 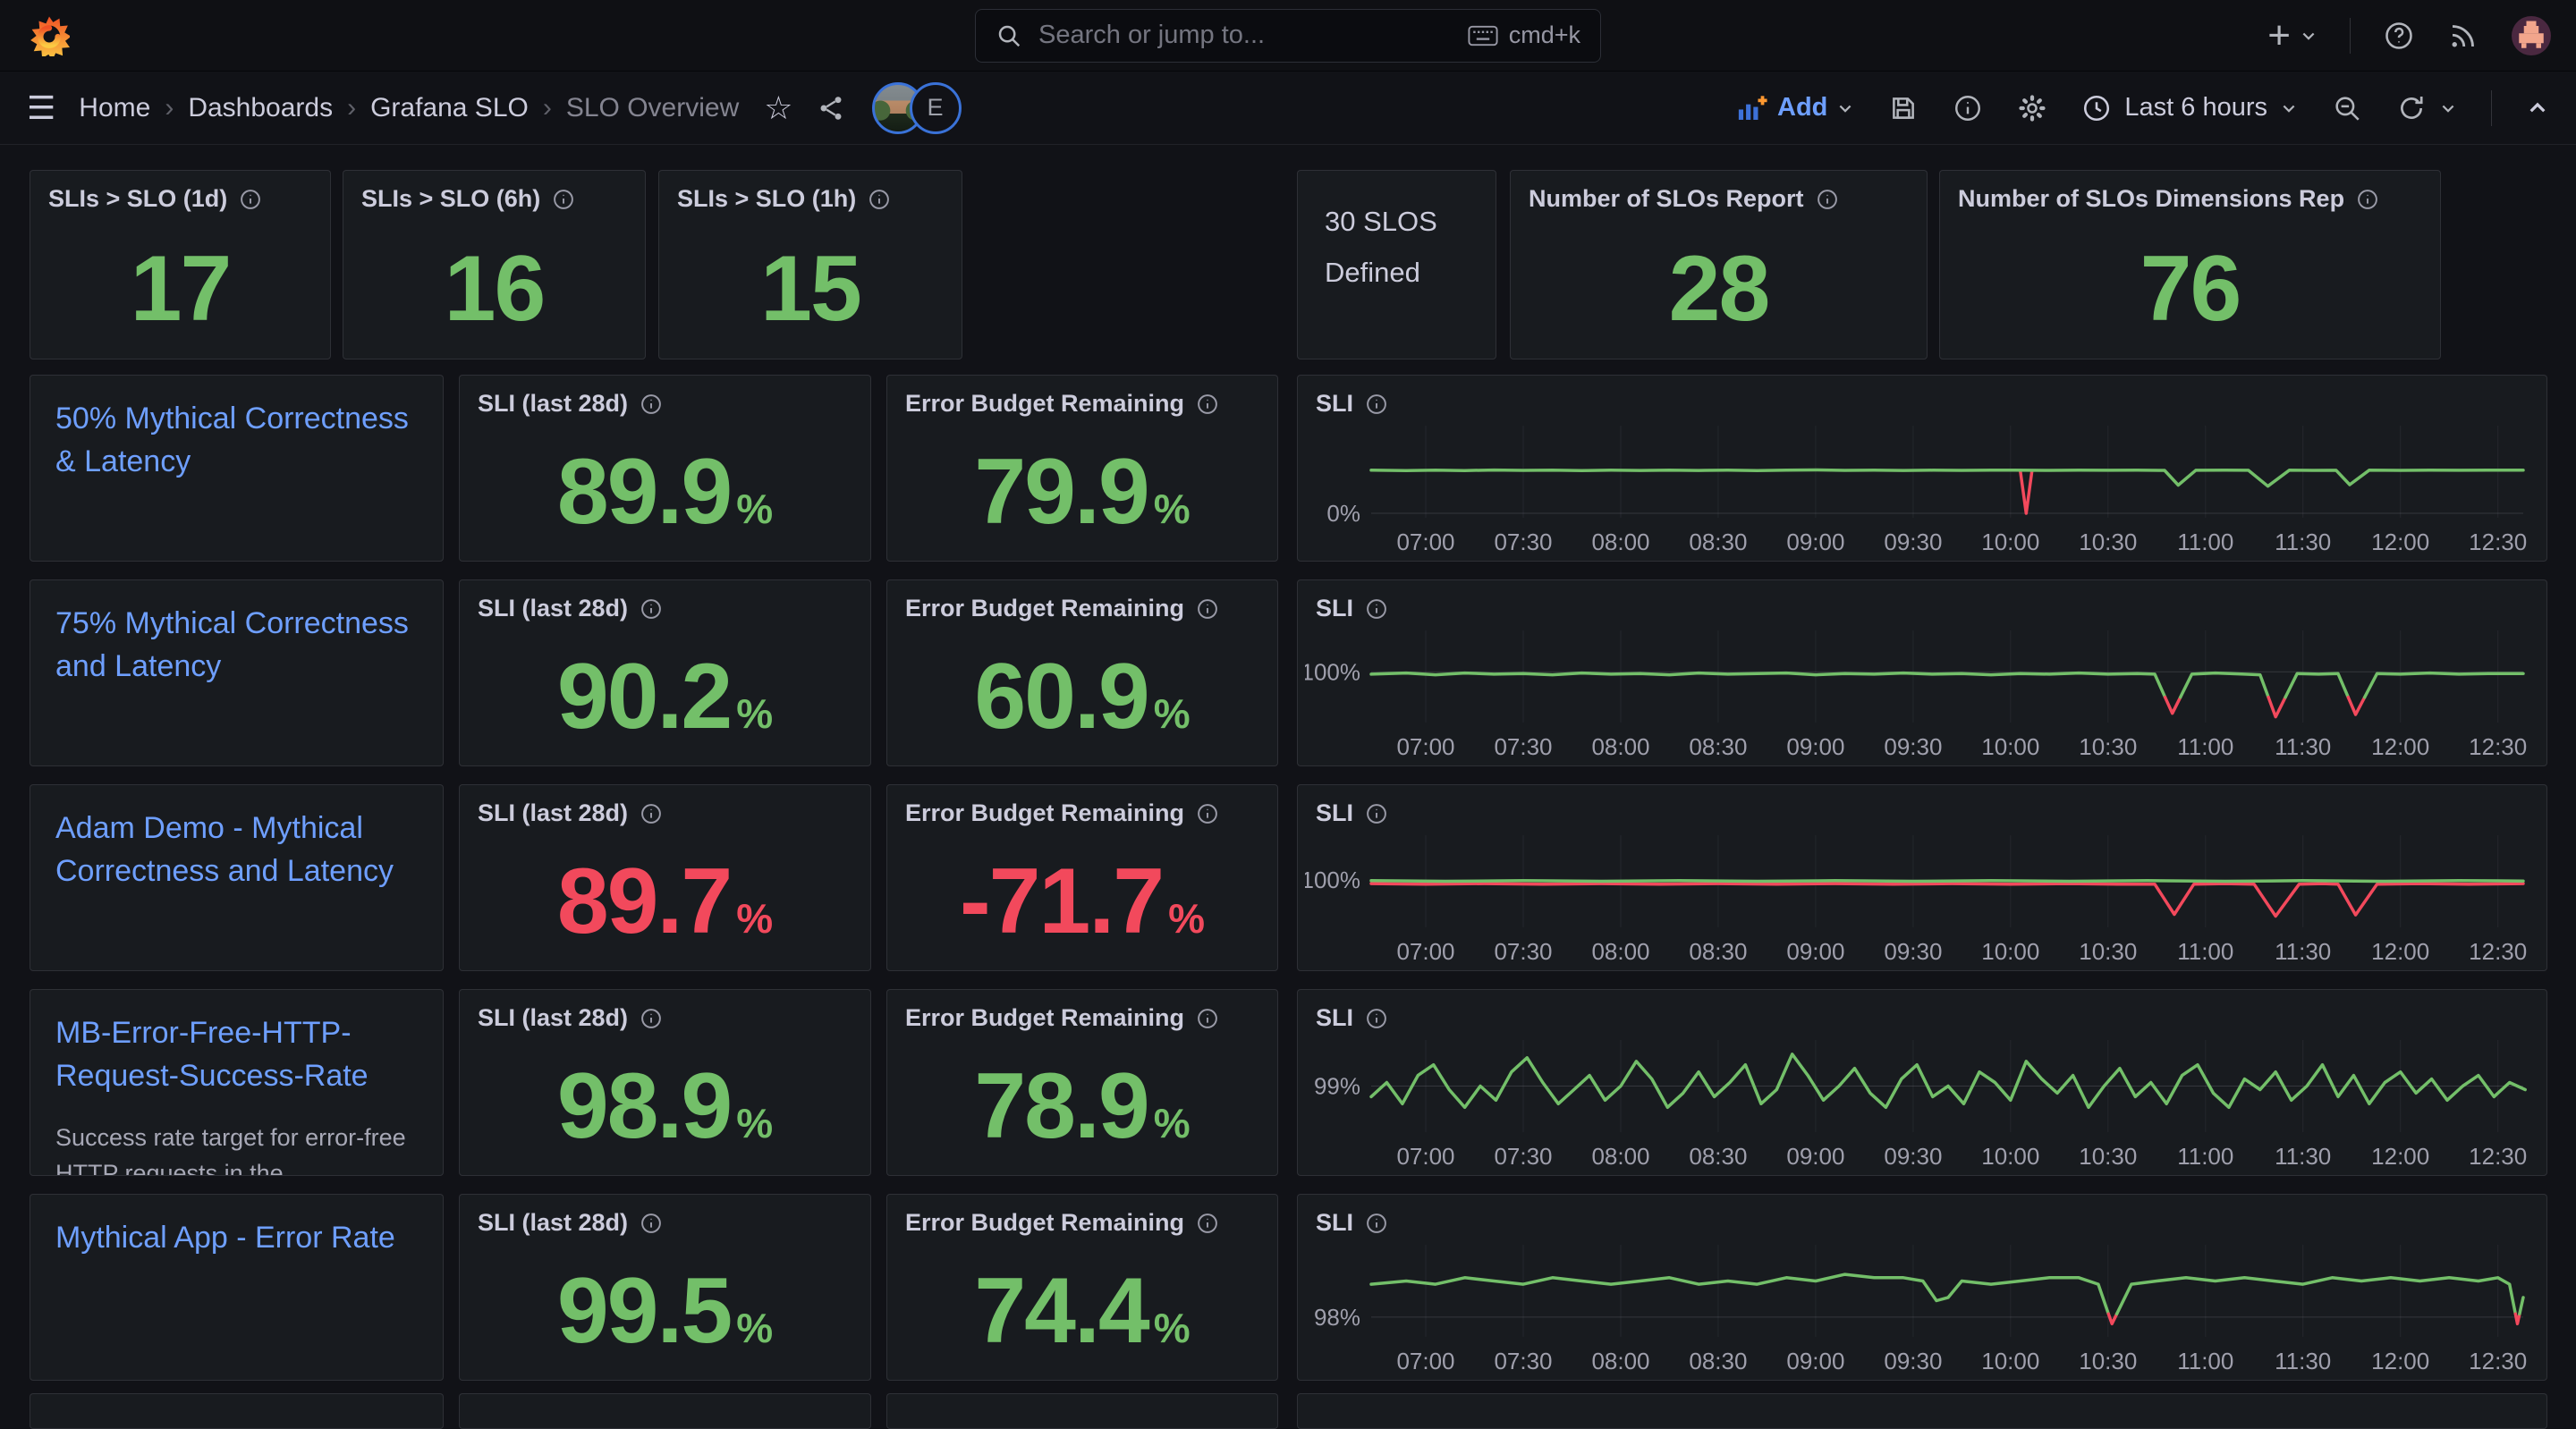 I want to click on settings-gear-icon, so click(x=2032, y=108).